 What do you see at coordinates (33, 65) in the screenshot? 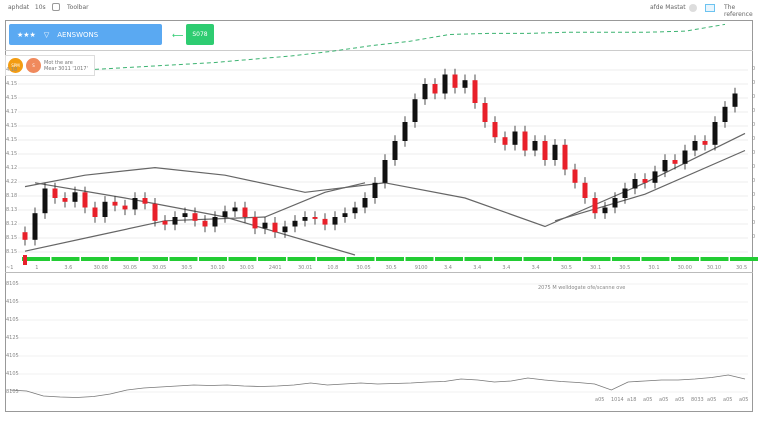
I see `cloud-icon: S` at bounding box center [33, 65].